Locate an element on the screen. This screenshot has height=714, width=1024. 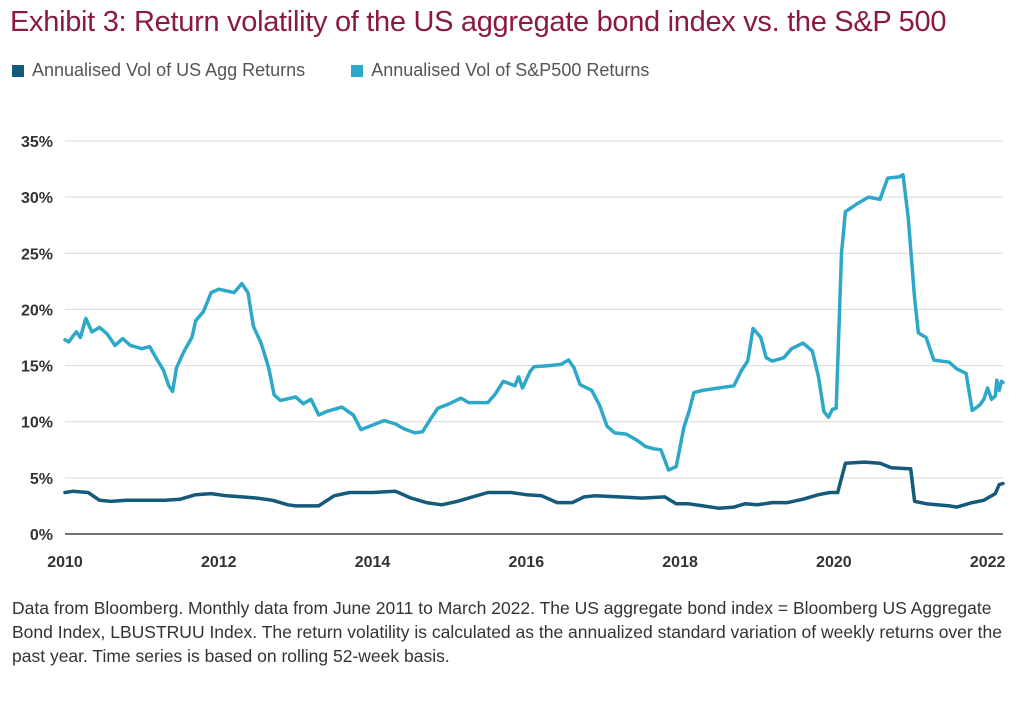
x-tick-label: 2016 is located at coordinates (527, 562).